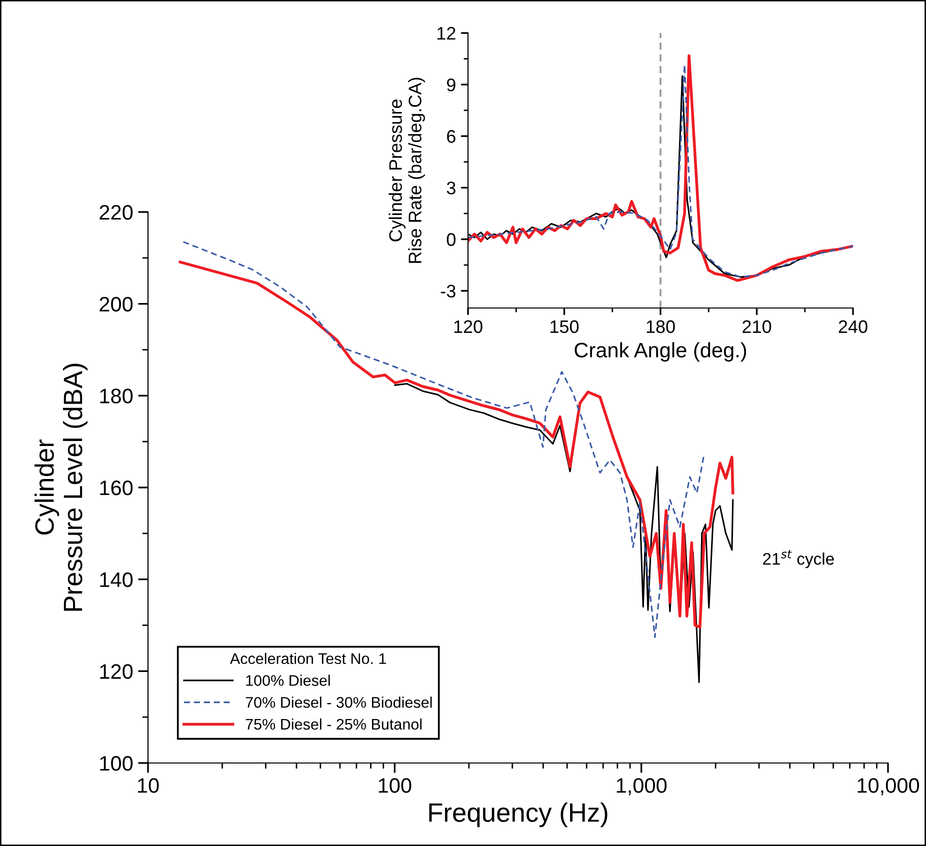 The width and height of the screenshot is (926, 846). I want to click on legend-label: 100% Diesel, so click(288, 680).